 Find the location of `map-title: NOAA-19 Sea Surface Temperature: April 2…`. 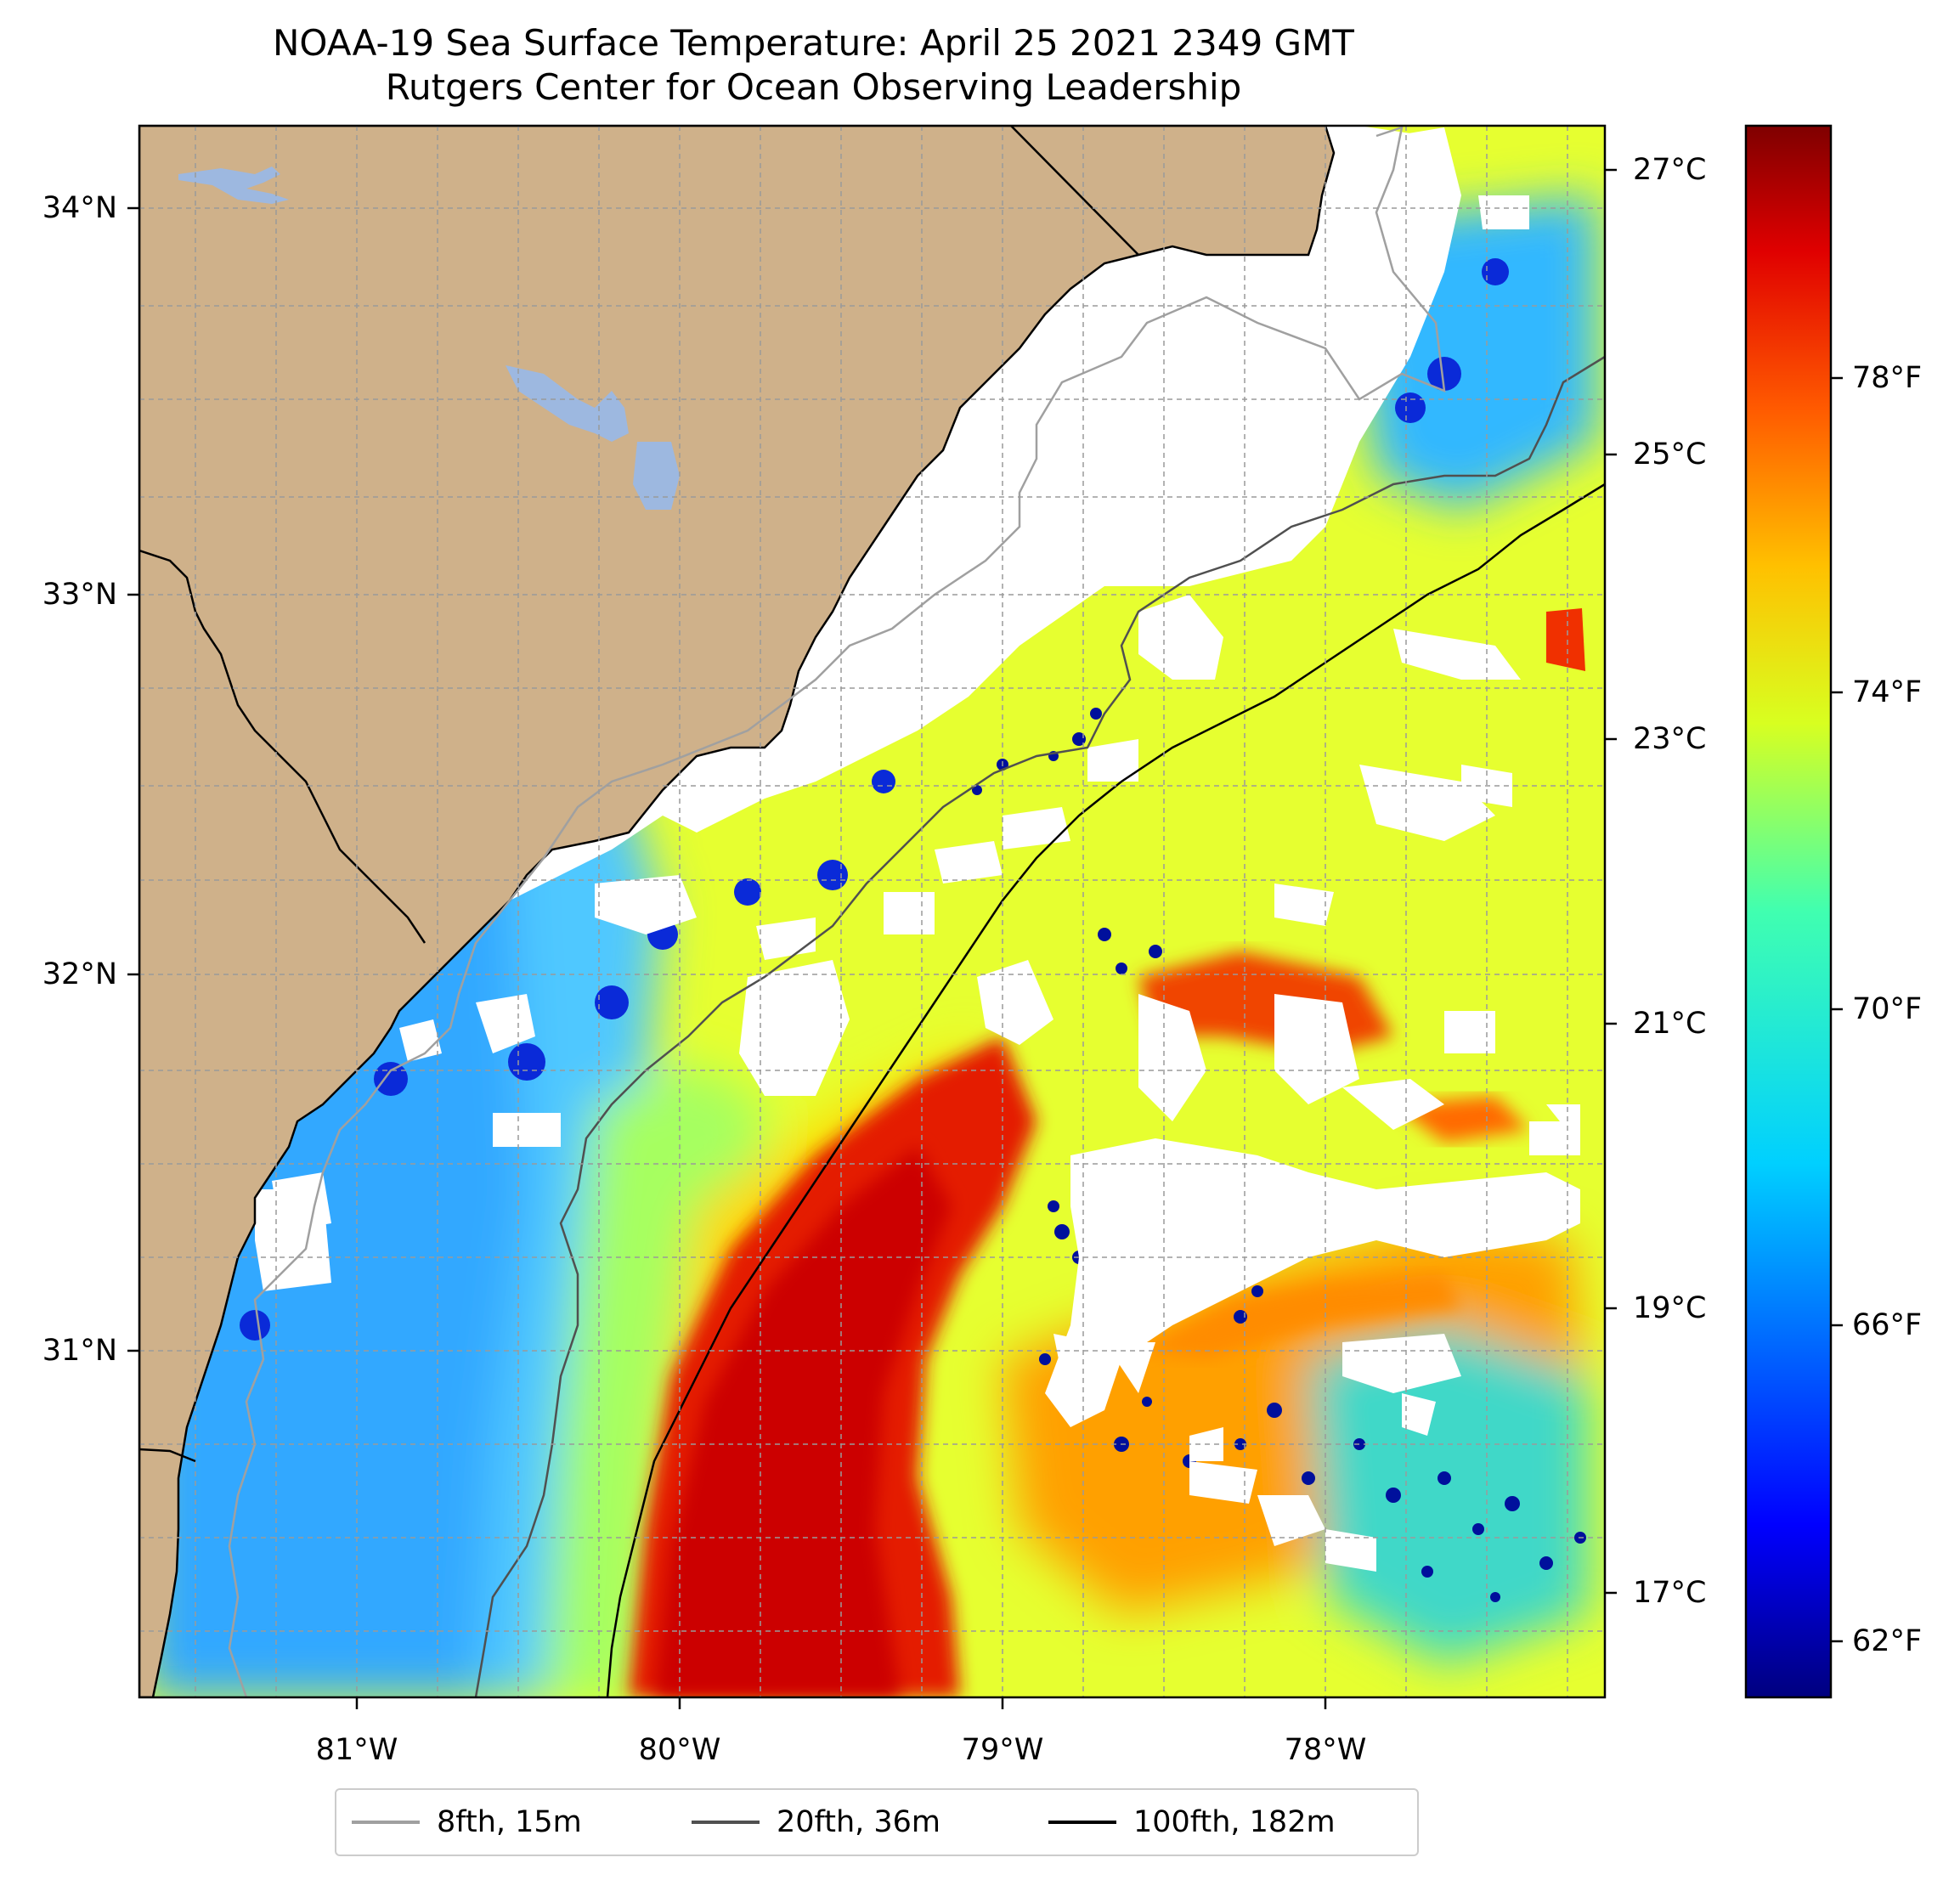

map-title: NOAA-19 Sea Surface Temperature: April 2… is located at coordinates (814, 43).